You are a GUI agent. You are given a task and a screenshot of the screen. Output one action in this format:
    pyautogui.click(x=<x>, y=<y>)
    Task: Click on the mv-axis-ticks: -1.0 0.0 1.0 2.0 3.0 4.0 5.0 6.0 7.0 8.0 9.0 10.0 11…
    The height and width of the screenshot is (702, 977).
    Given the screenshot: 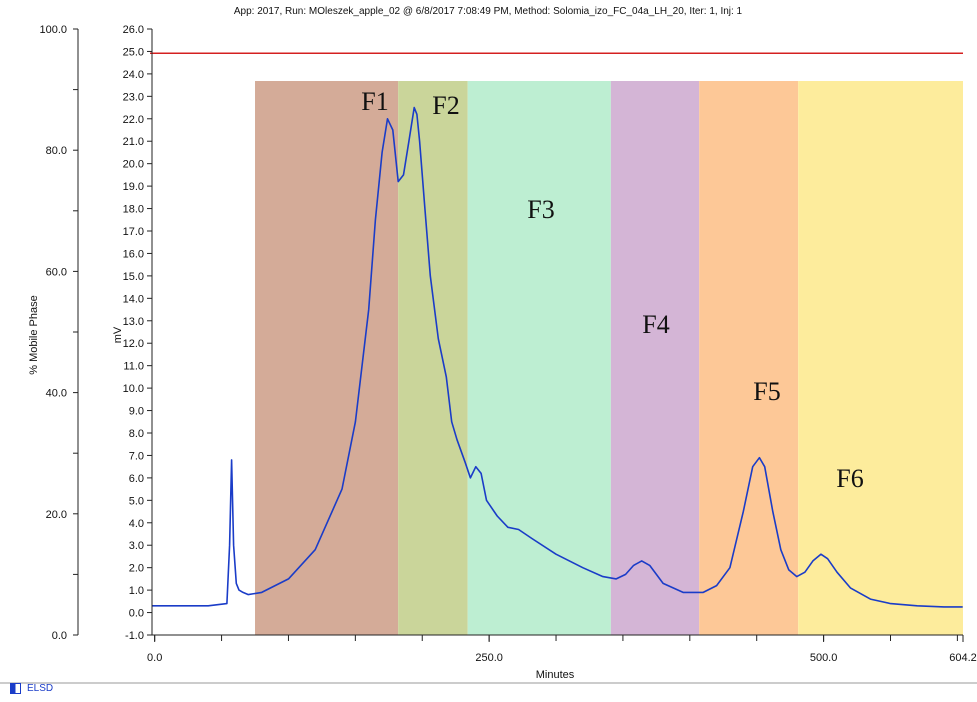 What is the action you would take?
    pyautogui.click(x=137, y=333)
    